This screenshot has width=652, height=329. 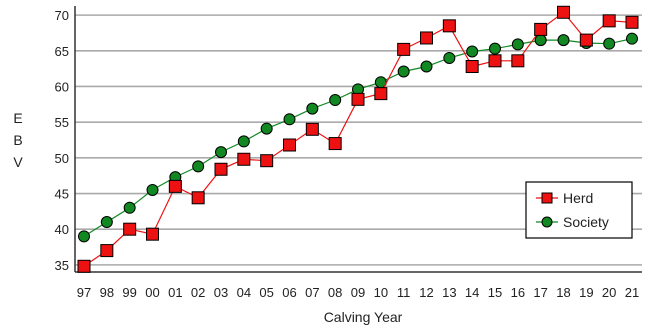 I want to click on x-tick-19: 19, so click(x=586, y=292).